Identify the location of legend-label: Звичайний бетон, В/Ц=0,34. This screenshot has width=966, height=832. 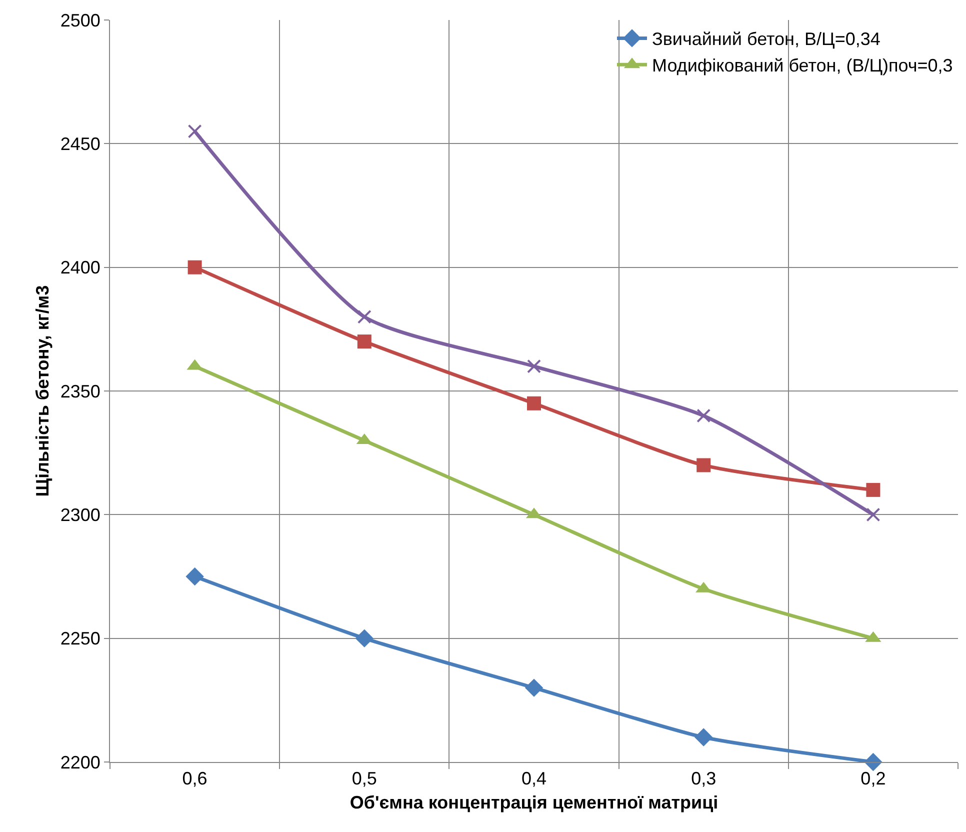
(766, 39).